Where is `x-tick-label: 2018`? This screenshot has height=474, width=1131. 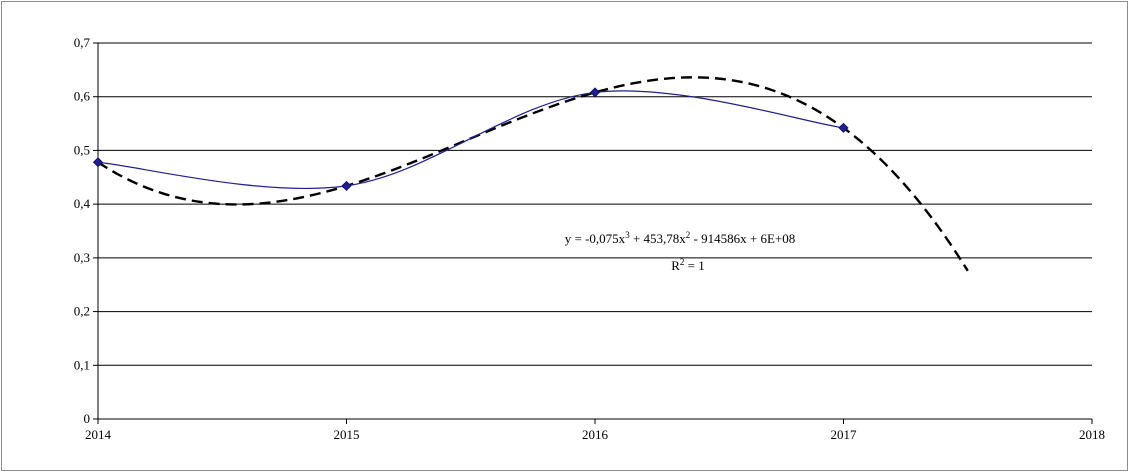 x-tick-label: 2018 is located at coordinates (1092, 434).